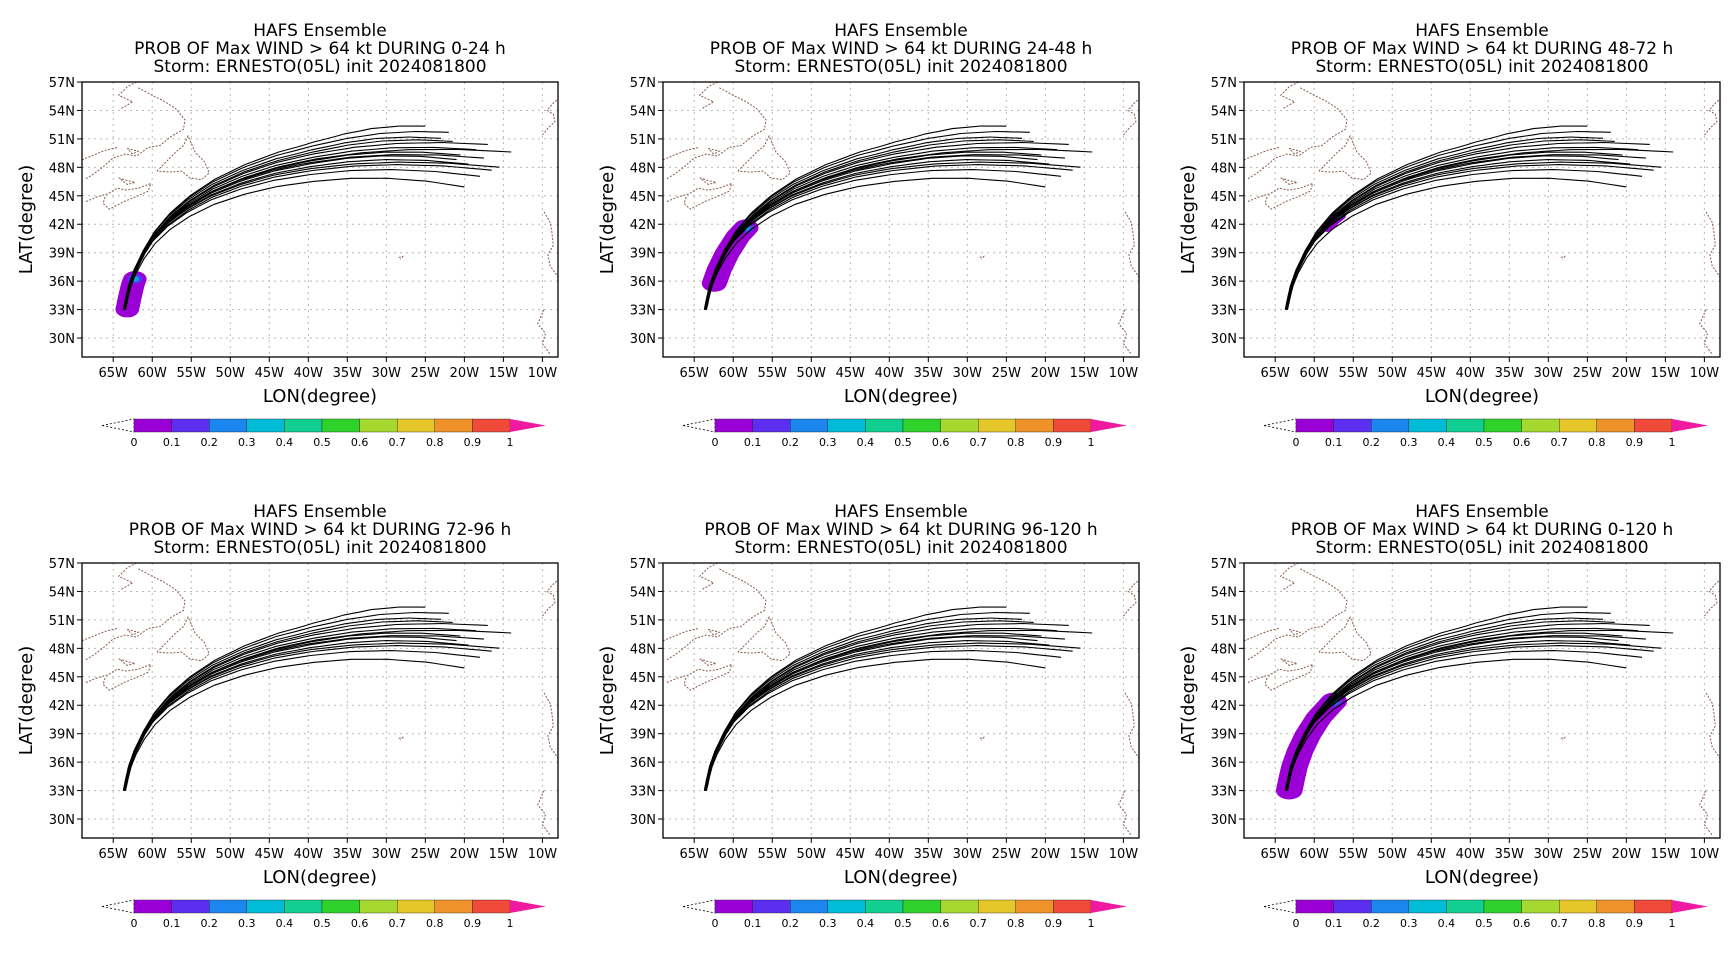 The width and height of the screenshot is (1731, 956). Describe the element at coordinates (320, 49) in the screenshot. I see `panel-subtitle: PROB OF Max WIND > 64 kt DURING 0-24 h` at that location.